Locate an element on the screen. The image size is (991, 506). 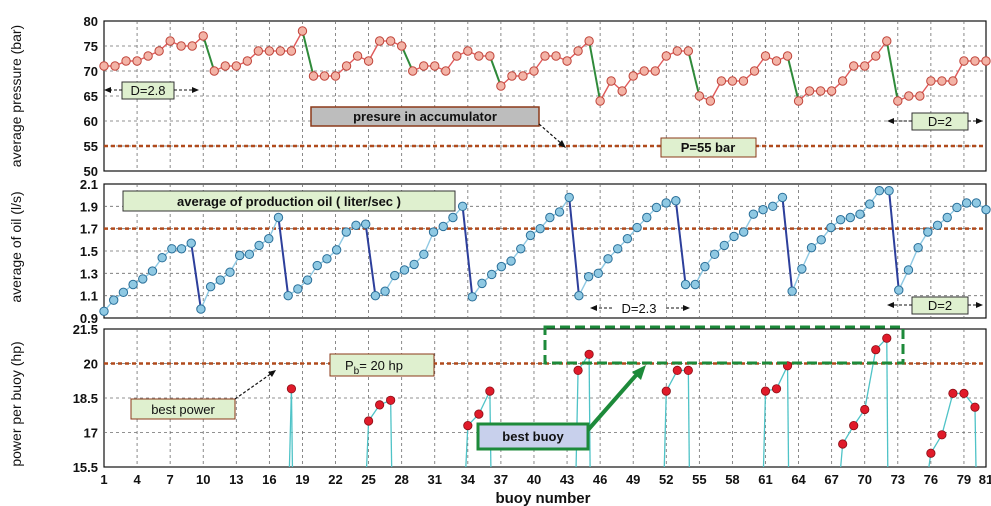
svg-text: Pb= 20 hp is located at coordinates (374, 367).